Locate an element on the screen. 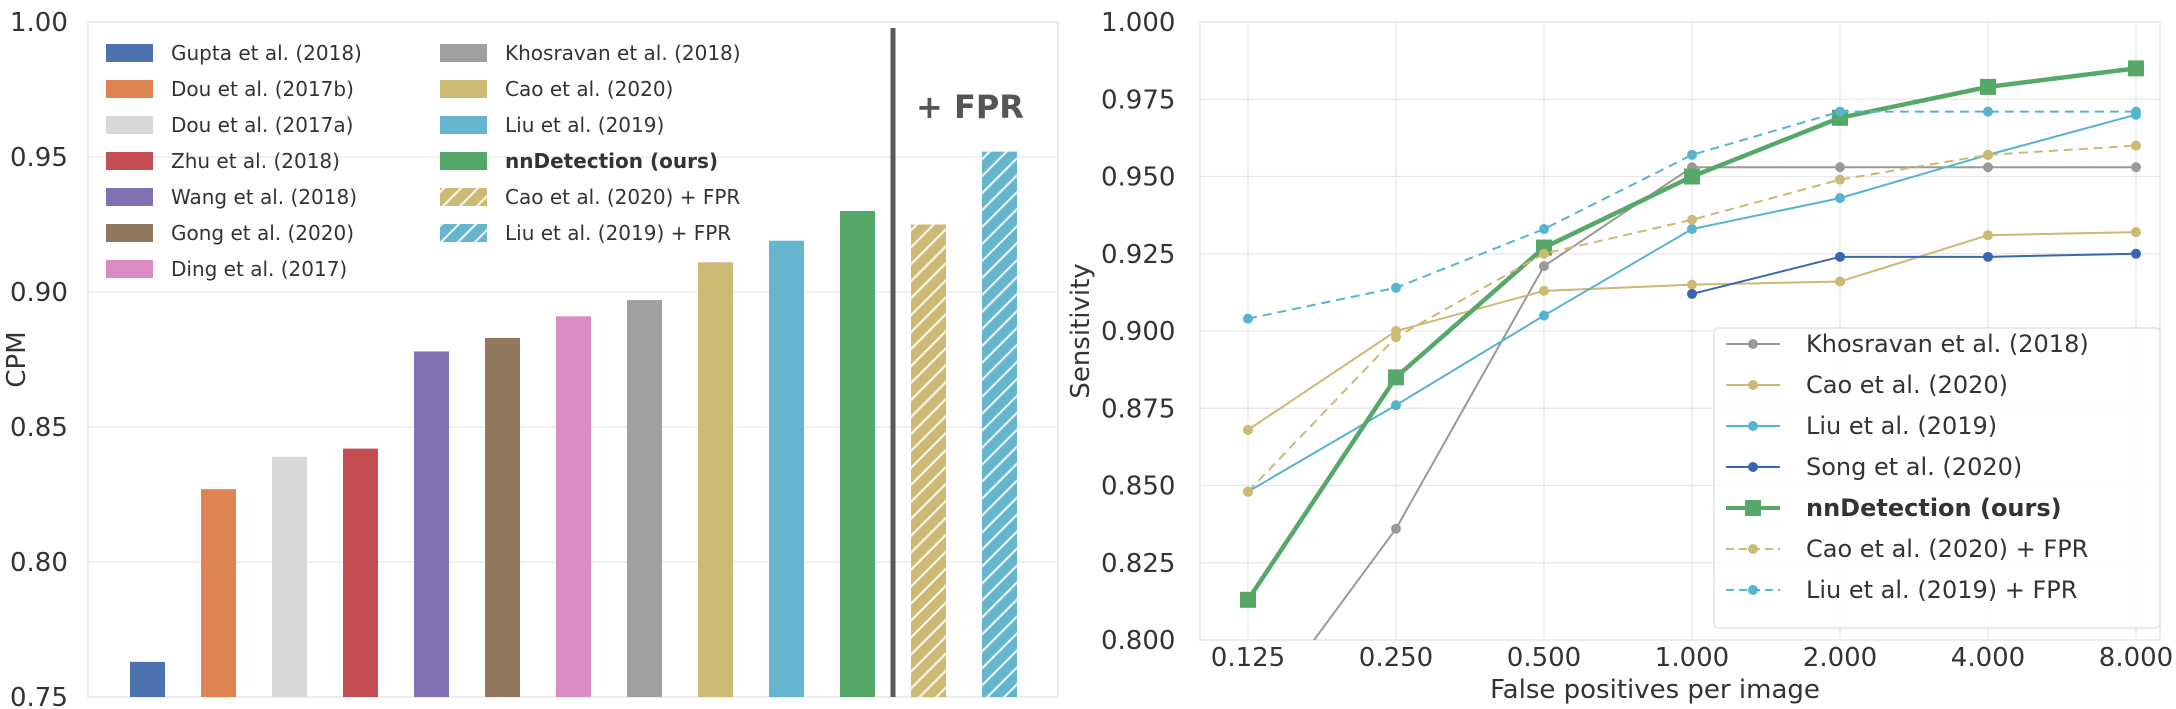 The height and width of the screenshot is (709, 2176). legend-label: Song et al. (2020) is located at coordinates (1914, 467).